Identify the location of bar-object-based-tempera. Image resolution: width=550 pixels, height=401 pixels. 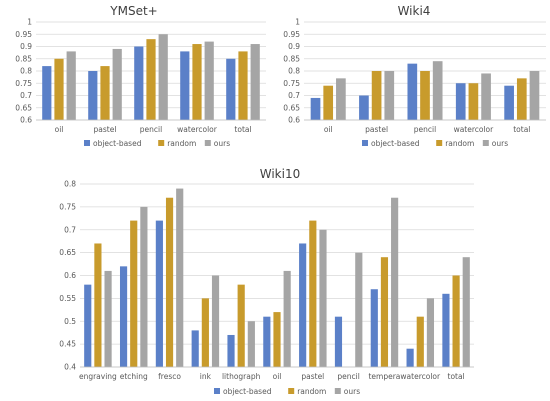
(374, 328).